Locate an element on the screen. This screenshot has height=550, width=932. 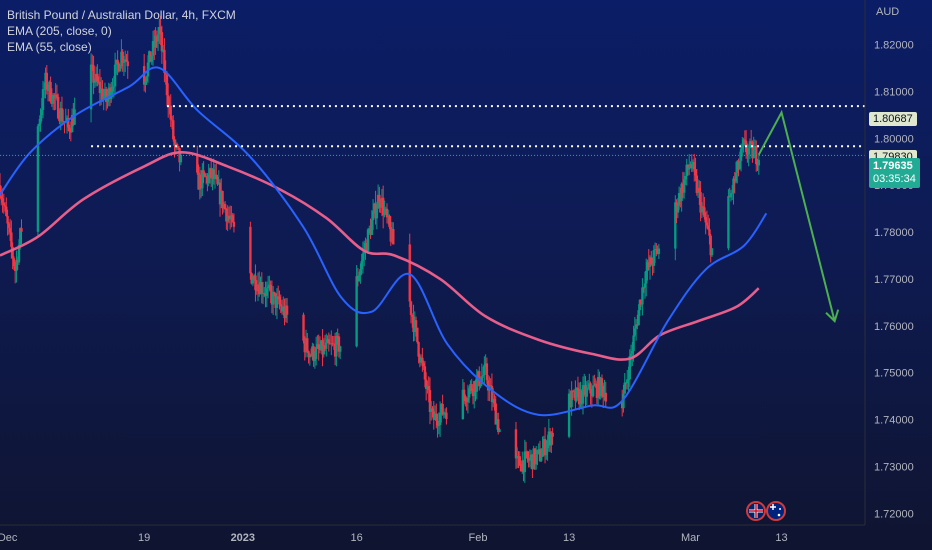
bar-countdown: 03:35:34 is located at coordinates (894, 179).